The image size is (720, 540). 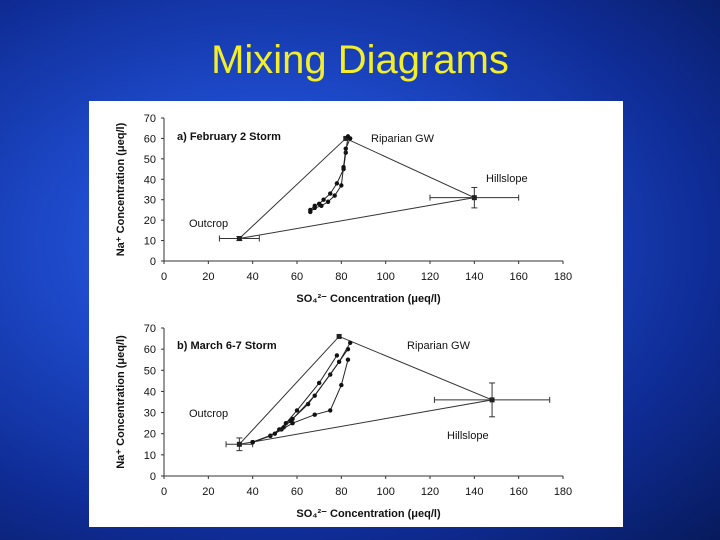 What do you see at coordinates (518, 277) in the screenshot?
I see `panel-a-x-tick-label: 160` at bounding box center [518, 277].